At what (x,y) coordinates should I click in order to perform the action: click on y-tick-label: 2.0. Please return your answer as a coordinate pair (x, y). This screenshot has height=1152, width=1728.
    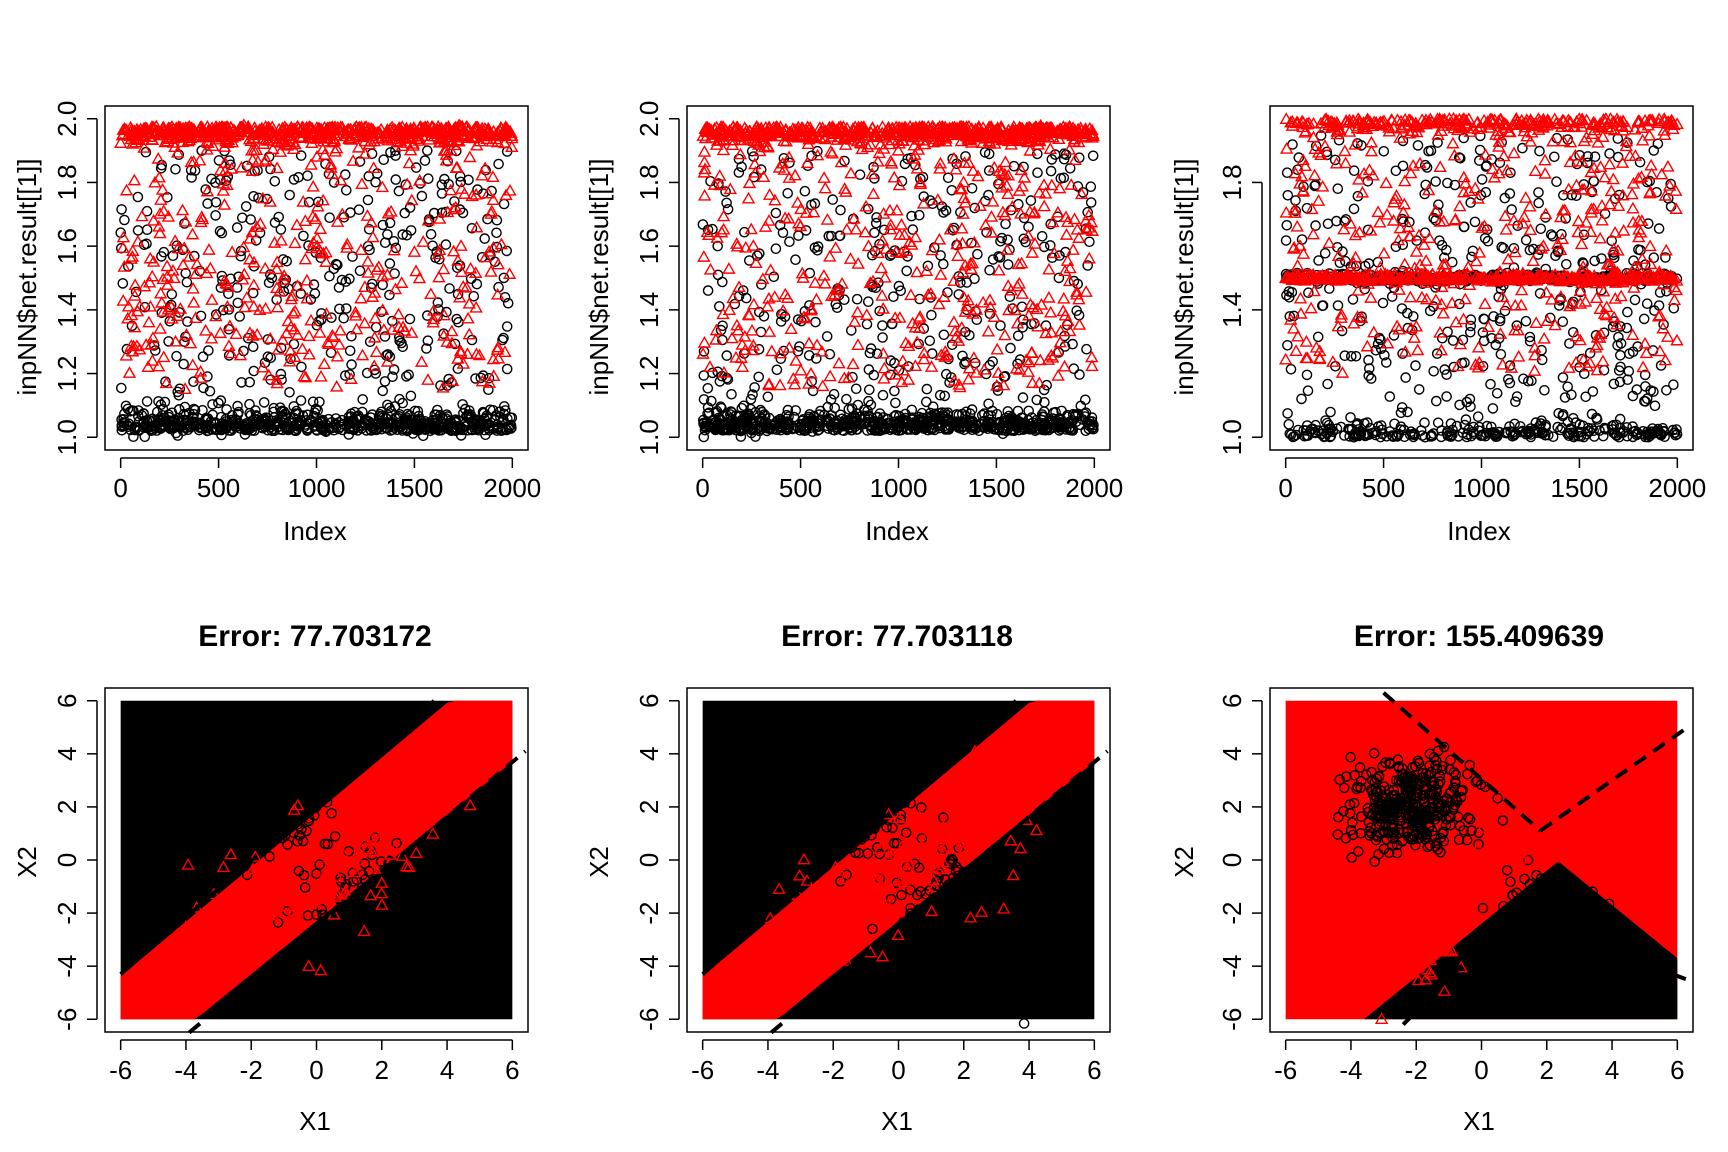
    Looking at the image, I should click on (649, 119).